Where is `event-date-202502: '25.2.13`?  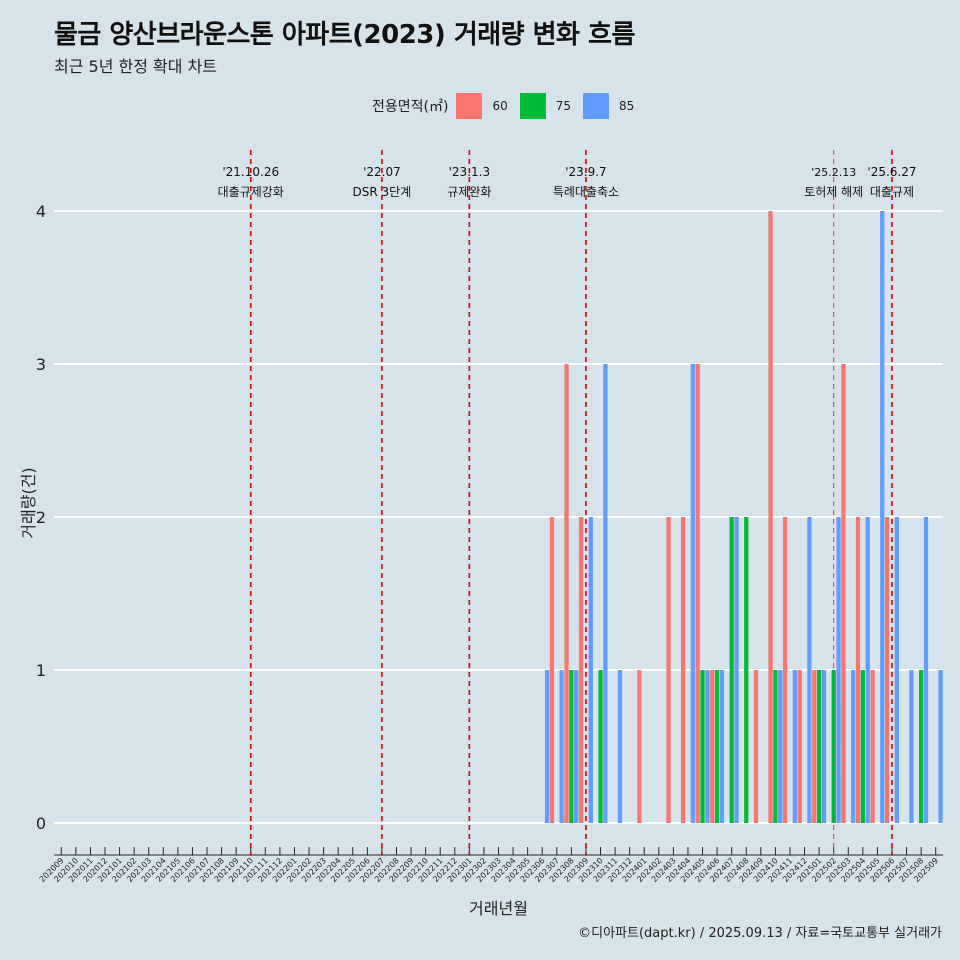 event-date-202502: '25.2.13 is located at coordinates (833, 172).